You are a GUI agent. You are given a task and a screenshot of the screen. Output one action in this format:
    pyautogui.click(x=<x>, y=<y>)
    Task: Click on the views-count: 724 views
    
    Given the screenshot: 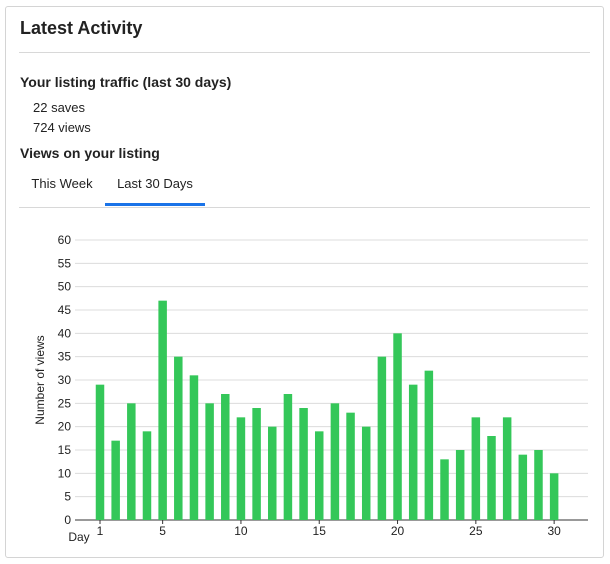 What is the action you would take?
    pyautogui.click(x=62, y=127)
    